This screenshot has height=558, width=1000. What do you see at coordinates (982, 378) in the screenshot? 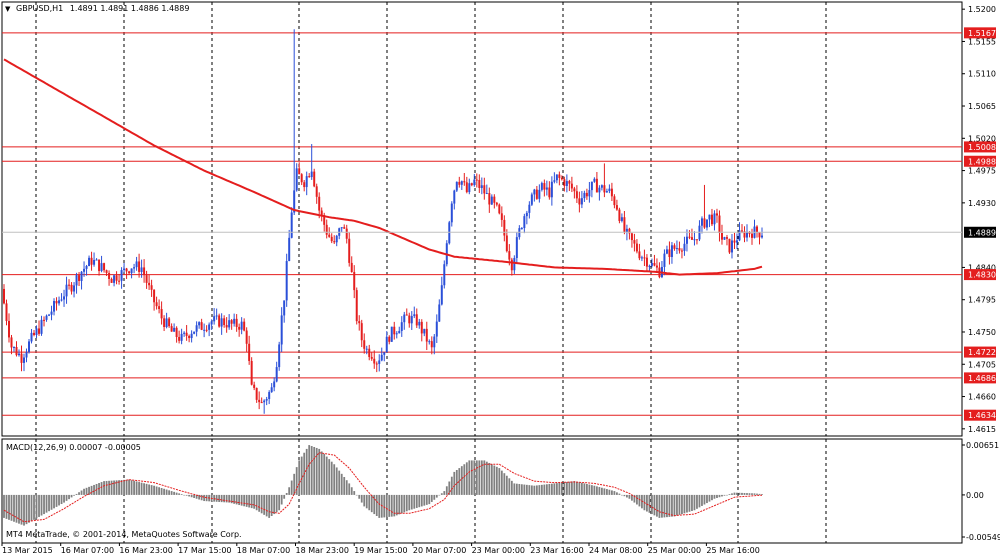
I see `level-tag-label: 1.4686` at bounding box center [982, 378].